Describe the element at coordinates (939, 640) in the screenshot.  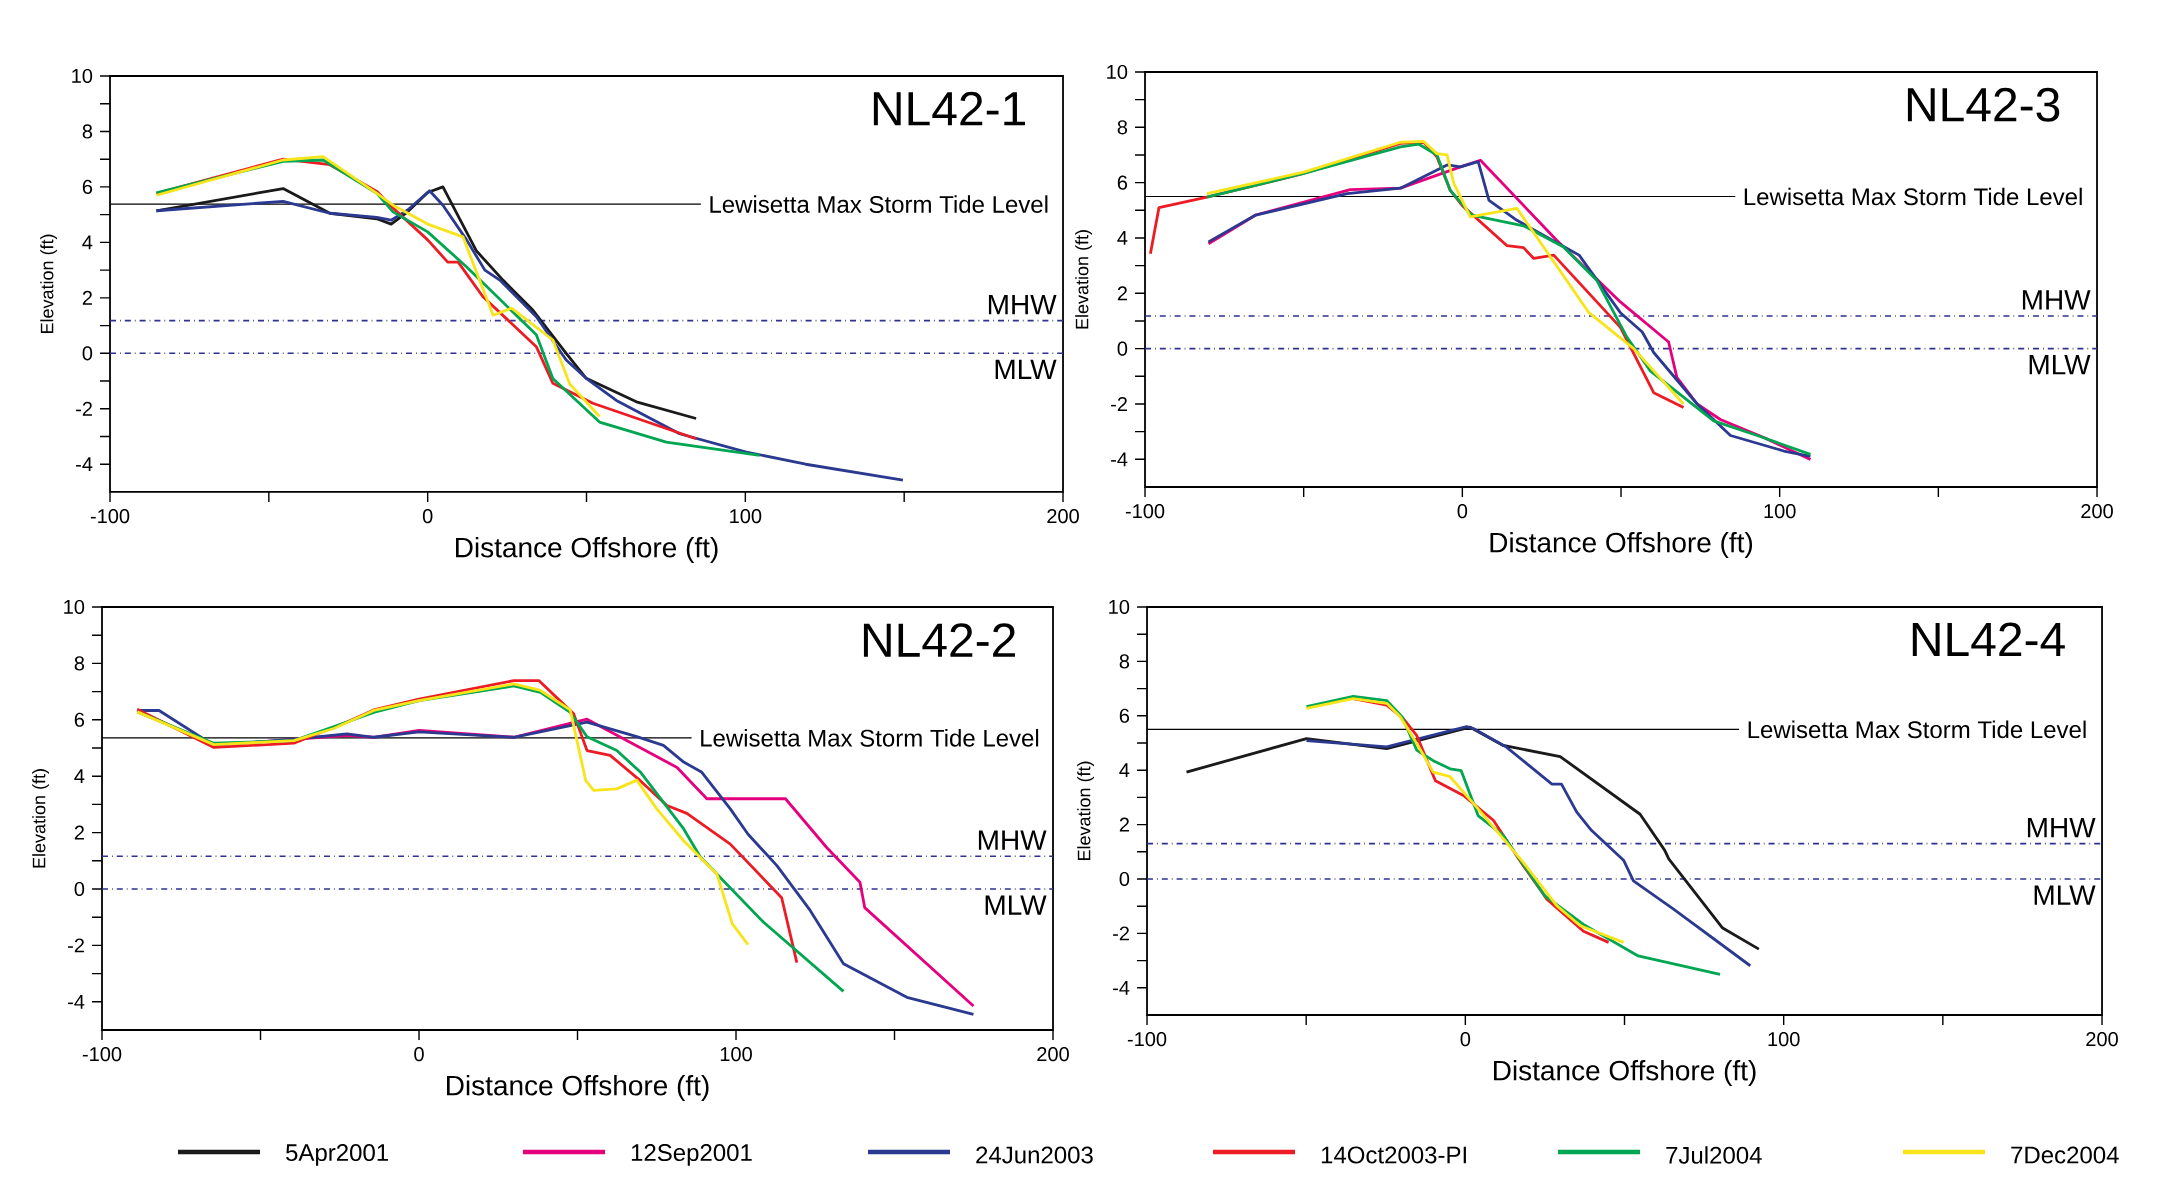
I see `chart-title: NL42-2` at that location.